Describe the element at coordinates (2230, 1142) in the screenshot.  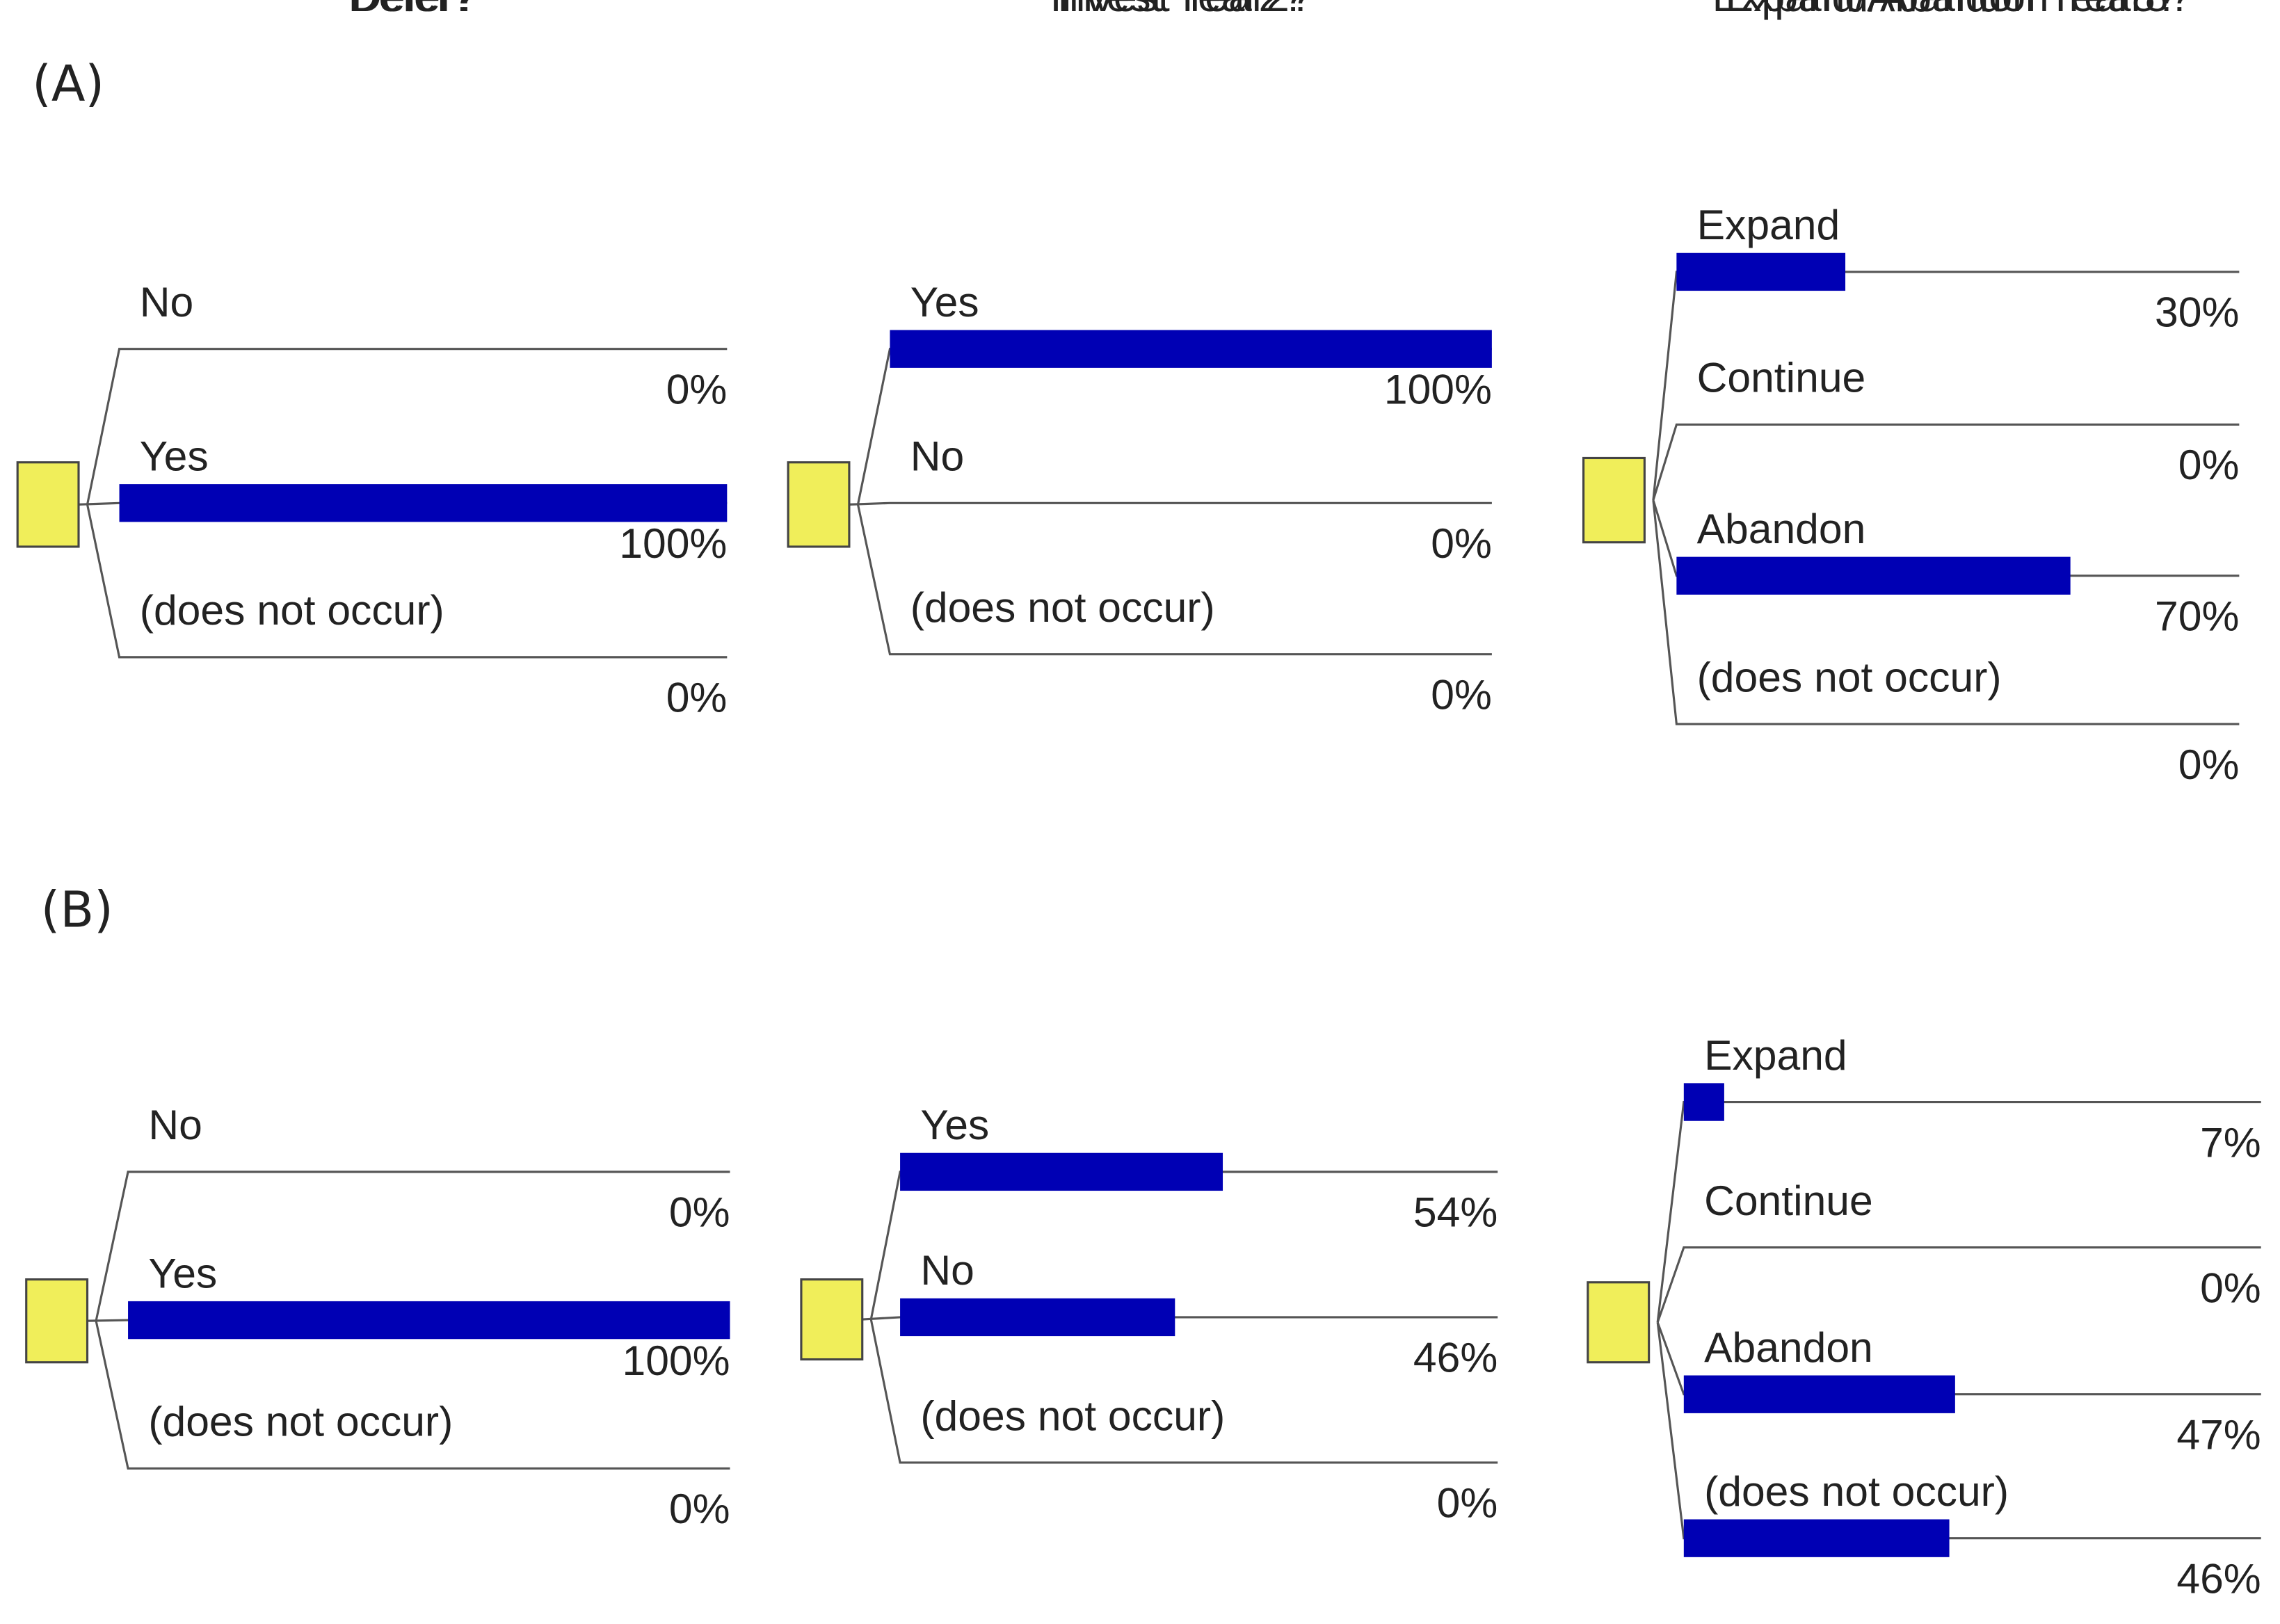
I see `probability-label: 7%` at that location.